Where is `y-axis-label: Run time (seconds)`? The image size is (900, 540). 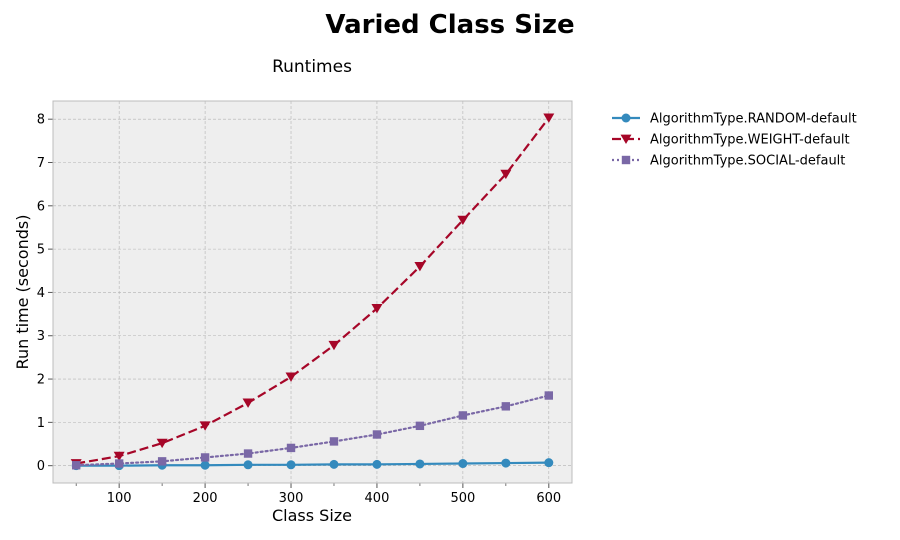
y-axis-label: Run time (seconds) is located at coordinates (22, 292).